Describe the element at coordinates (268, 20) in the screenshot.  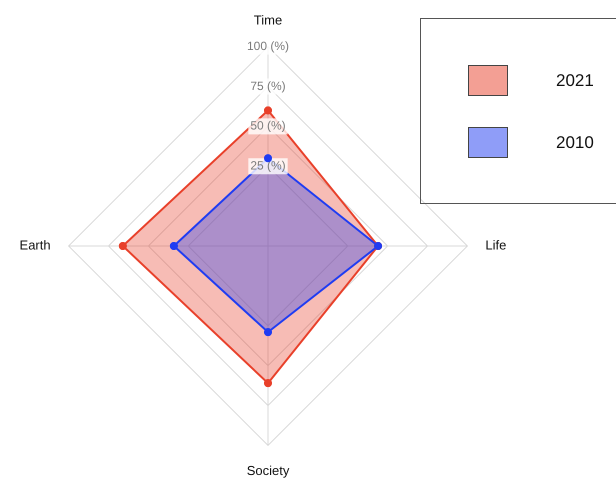
I see `spoke-label: Time` at that location.